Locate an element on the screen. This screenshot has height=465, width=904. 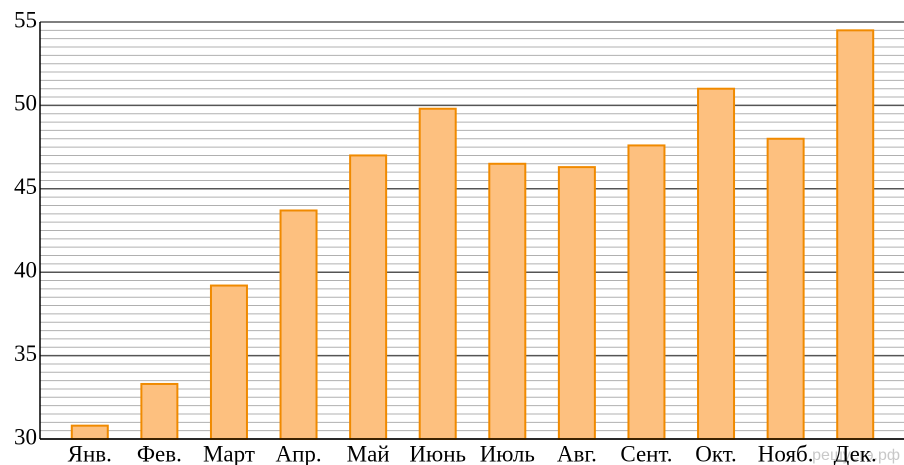
x-tick-label: Дек. is located at coordinates (855, 453).